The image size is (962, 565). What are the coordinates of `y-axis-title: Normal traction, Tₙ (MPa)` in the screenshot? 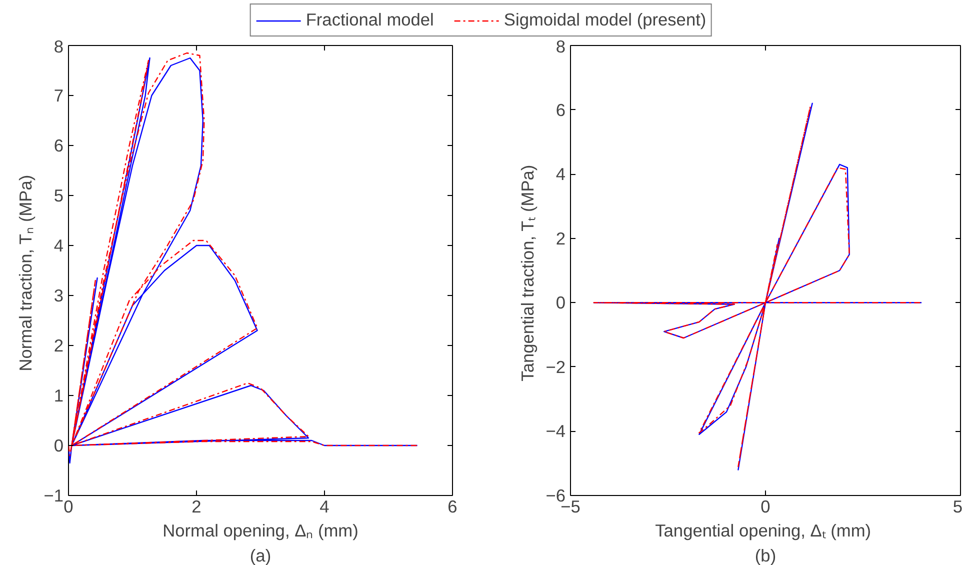 It's located at (26, 273).